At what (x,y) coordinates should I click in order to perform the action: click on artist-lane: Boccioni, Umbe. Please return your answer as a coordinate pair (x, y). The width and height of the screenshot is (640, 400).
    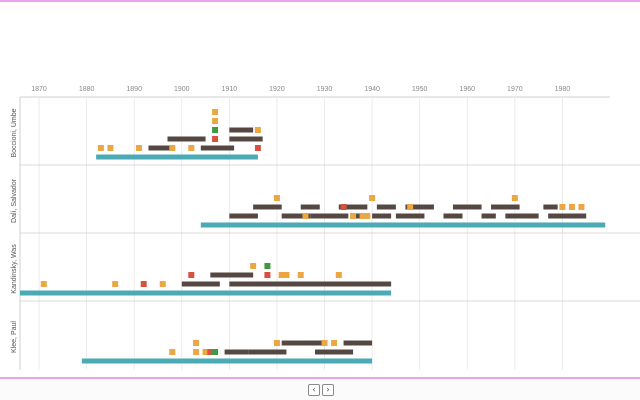
    Looking at the image, I should click on (137, 134).